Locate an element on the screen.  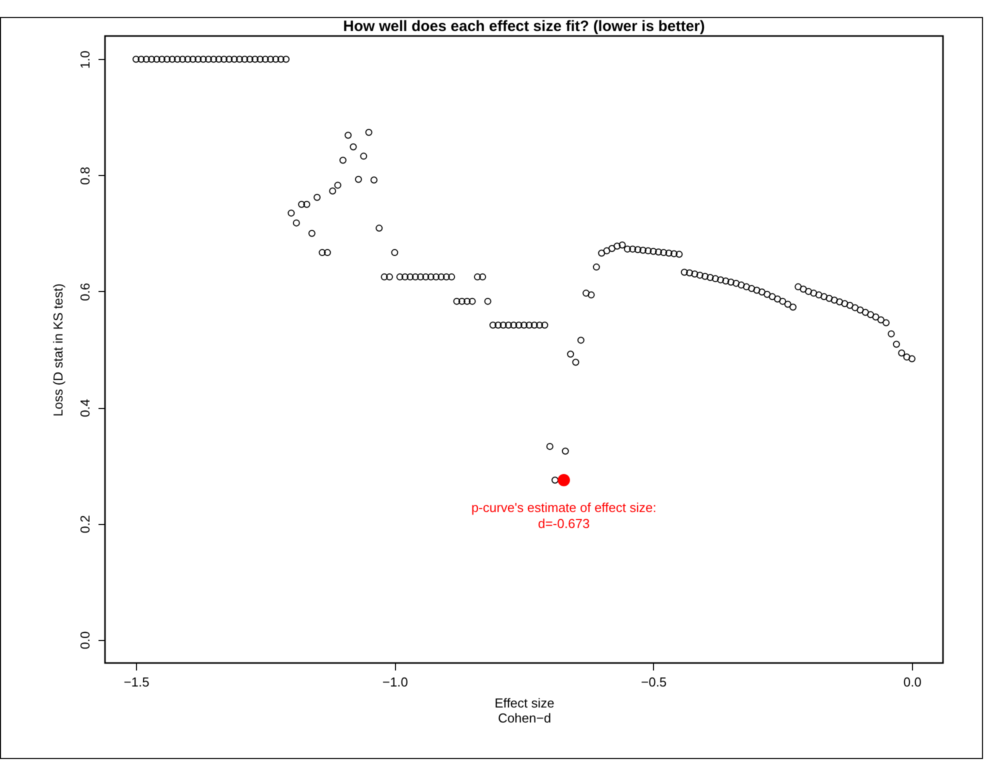
x-tick-label: −1.0 is located at coordinates (395, 682).